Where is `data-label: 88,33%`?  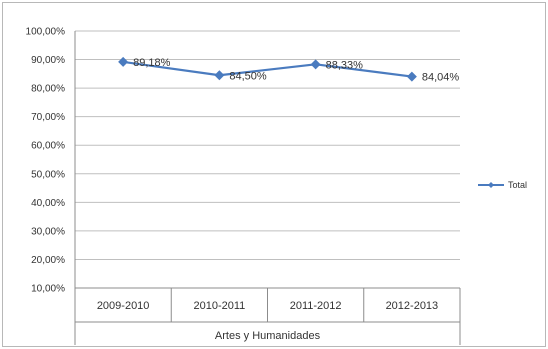 data-label: 88,33% is located at coordinates (345, 65).